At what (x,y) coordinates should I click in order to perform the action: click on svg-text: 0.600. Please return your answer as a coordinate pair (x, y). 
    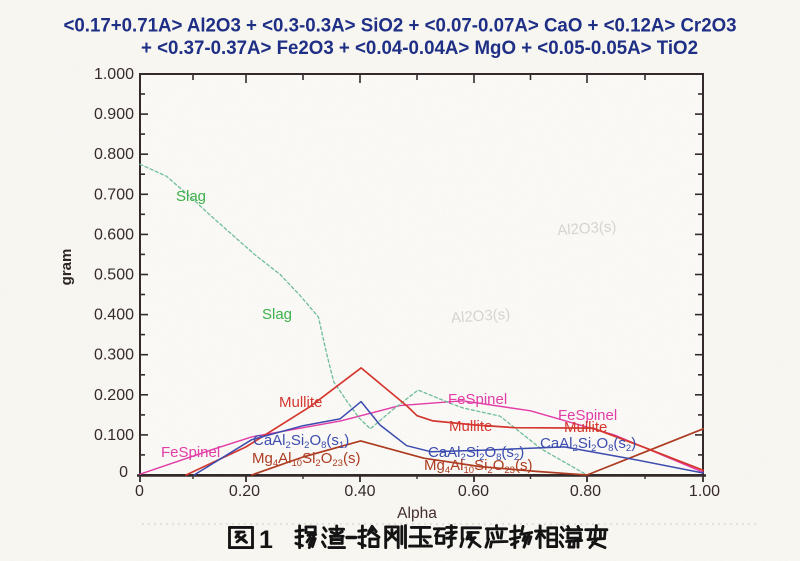
    Looking at the image, I should click on (114, 234).